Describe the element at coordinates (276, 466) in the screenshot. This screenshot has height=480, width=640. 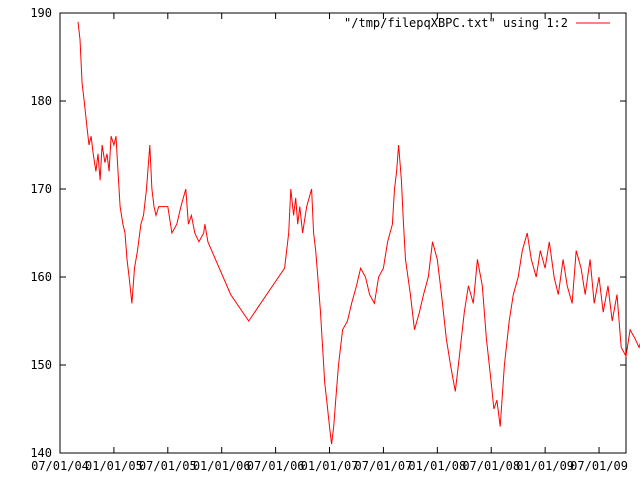
I see `x-tick-label: 07/01/06` at that location.